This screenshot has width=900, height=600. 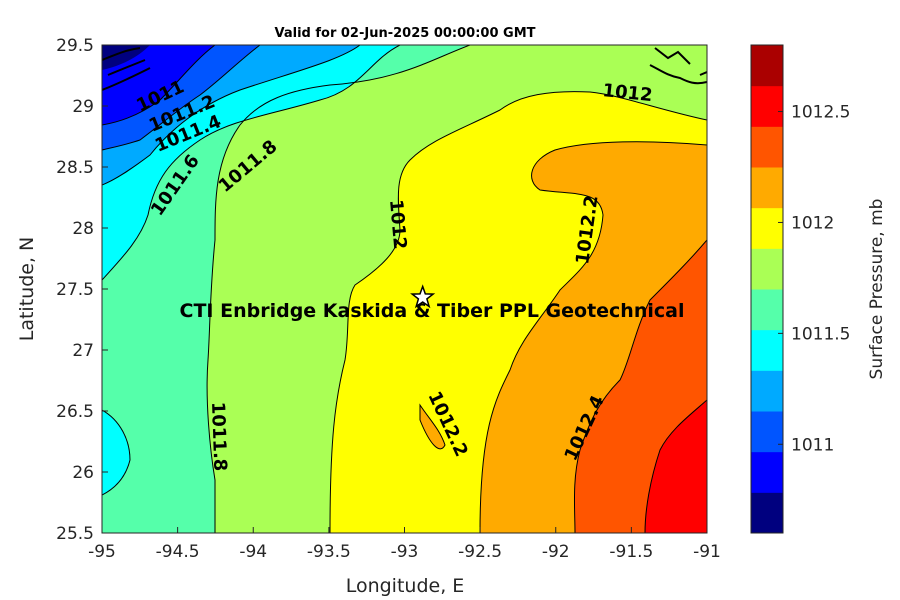 What do you see at coordinates (423, 296) in the screenshot?
I see `site-star-icon` at bounding box center [423, 296].